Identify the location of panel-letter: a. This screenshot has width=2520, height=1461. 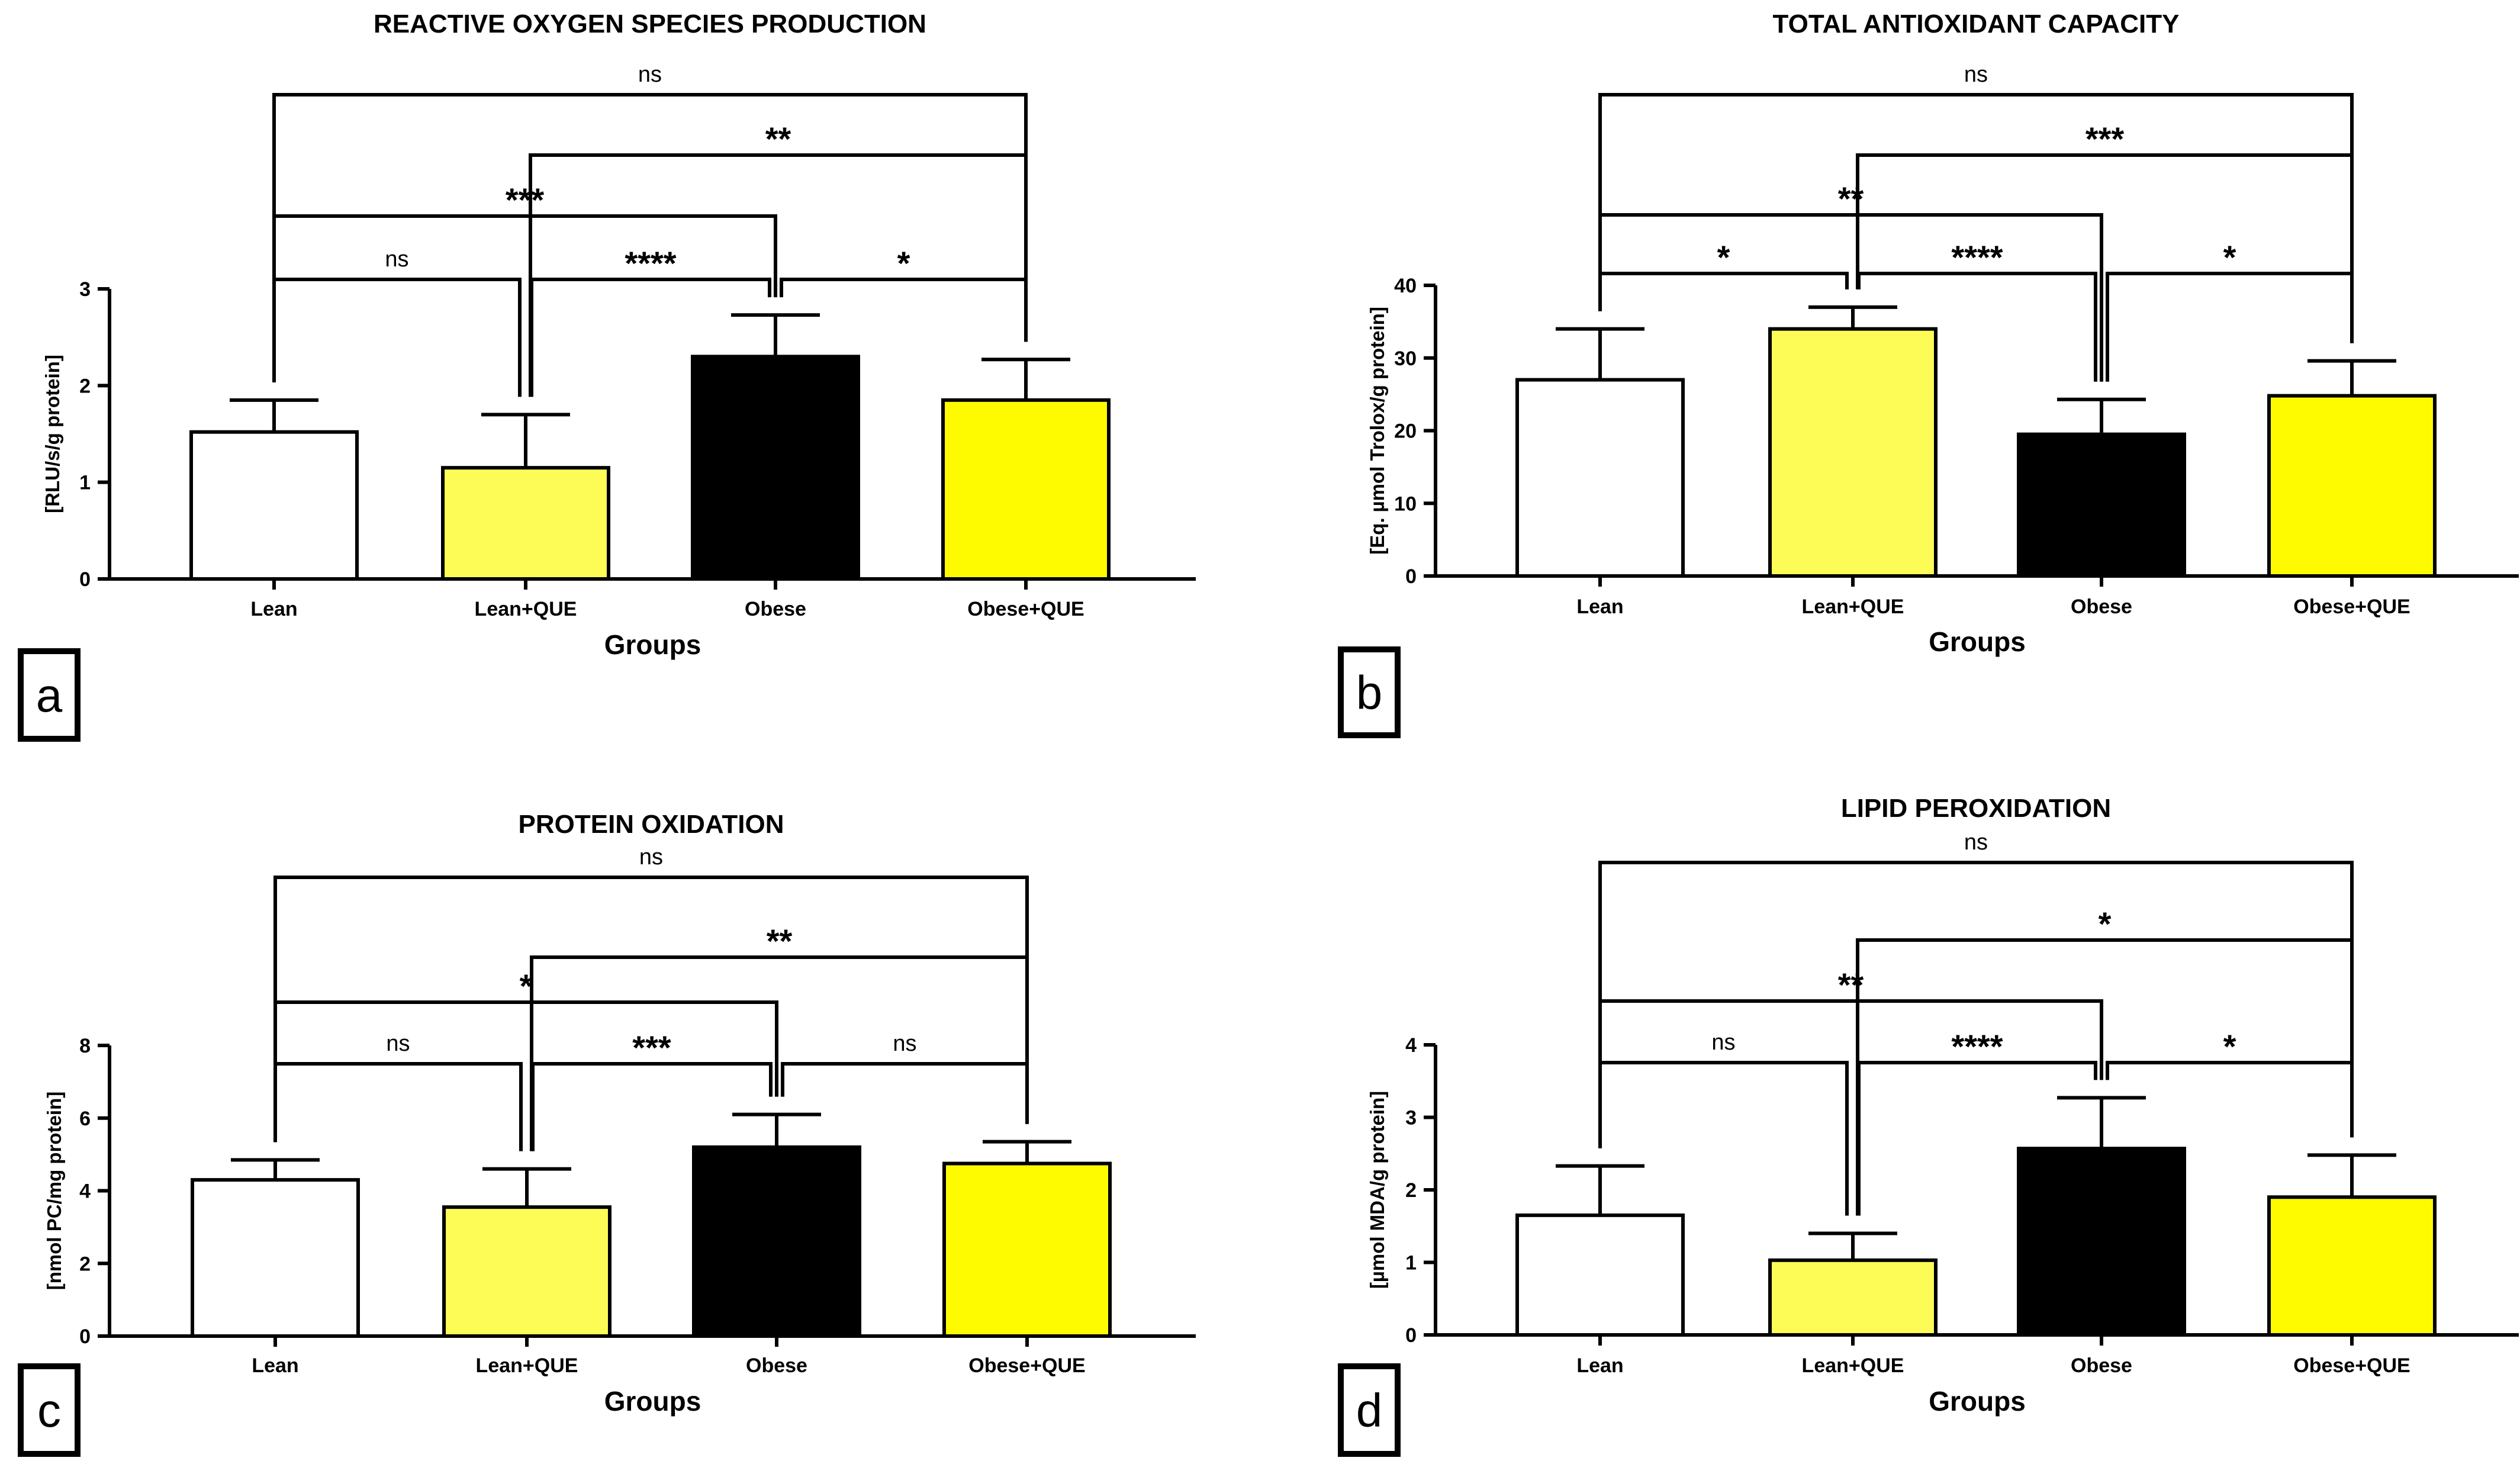
(49, 695).